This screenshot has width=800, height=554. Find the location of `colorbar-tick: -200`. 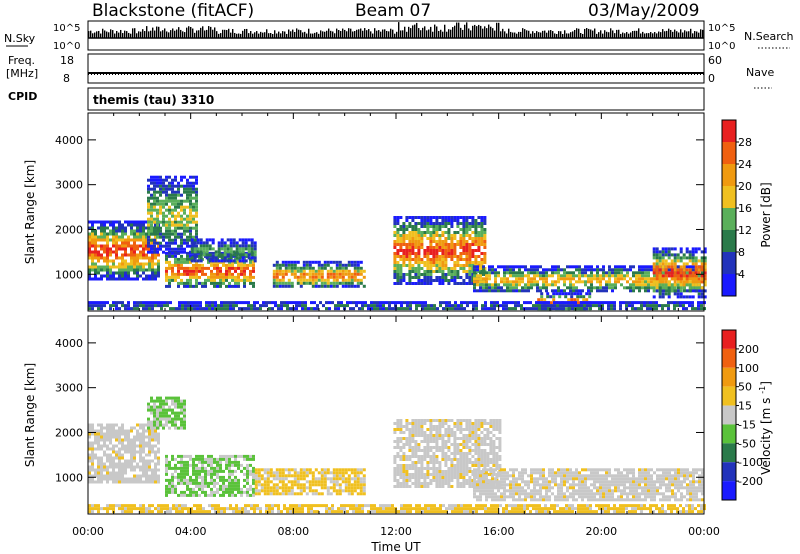

colorbar-tick: -200 is located at coordinates (750, 481).